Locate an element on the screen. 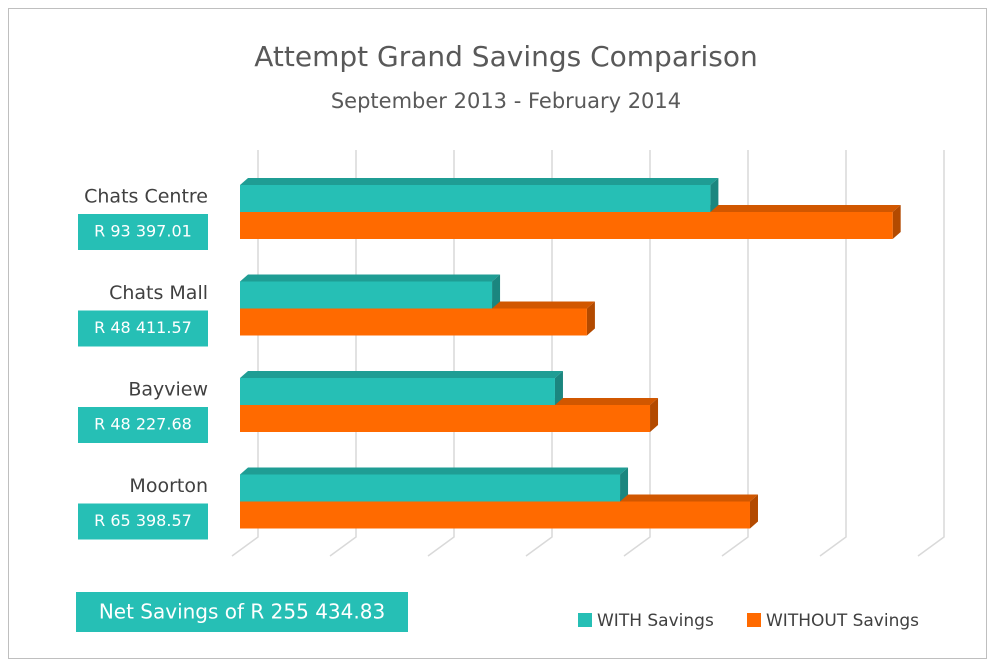  legend-label: WITH Savings is located at coordinates (655, 621).